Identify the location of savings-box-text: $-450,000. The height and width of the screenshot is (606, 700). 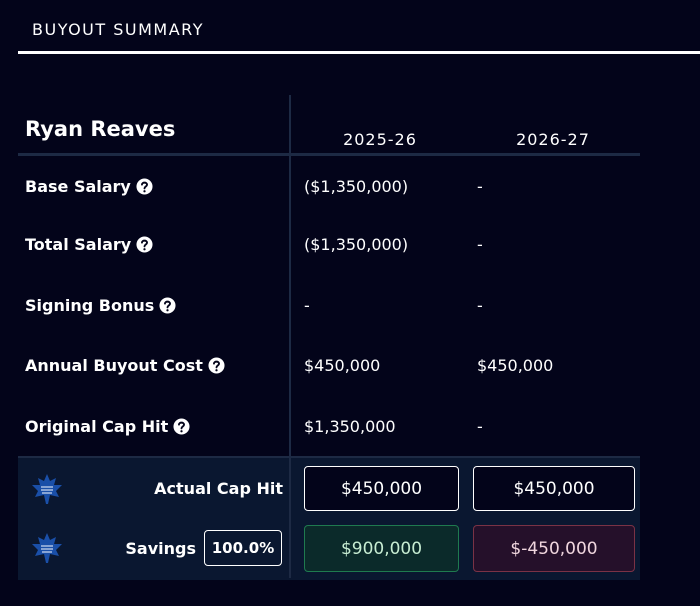
(554, 548).